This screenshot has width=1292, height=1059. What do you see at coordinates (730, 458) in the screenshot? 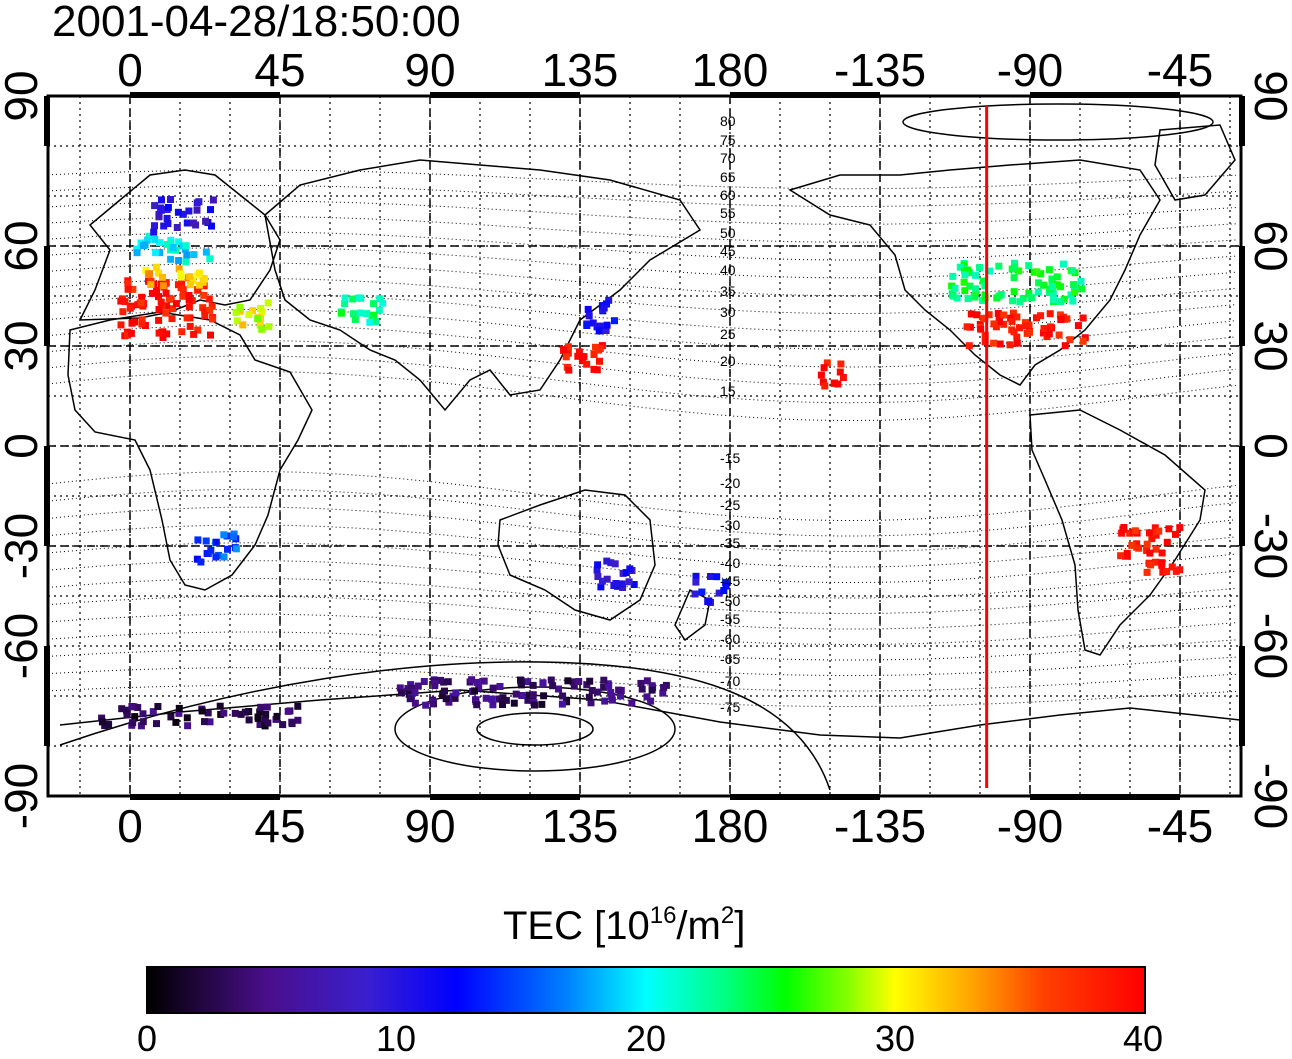
I see `contour-label: -15` at bounding box center [730, 458].